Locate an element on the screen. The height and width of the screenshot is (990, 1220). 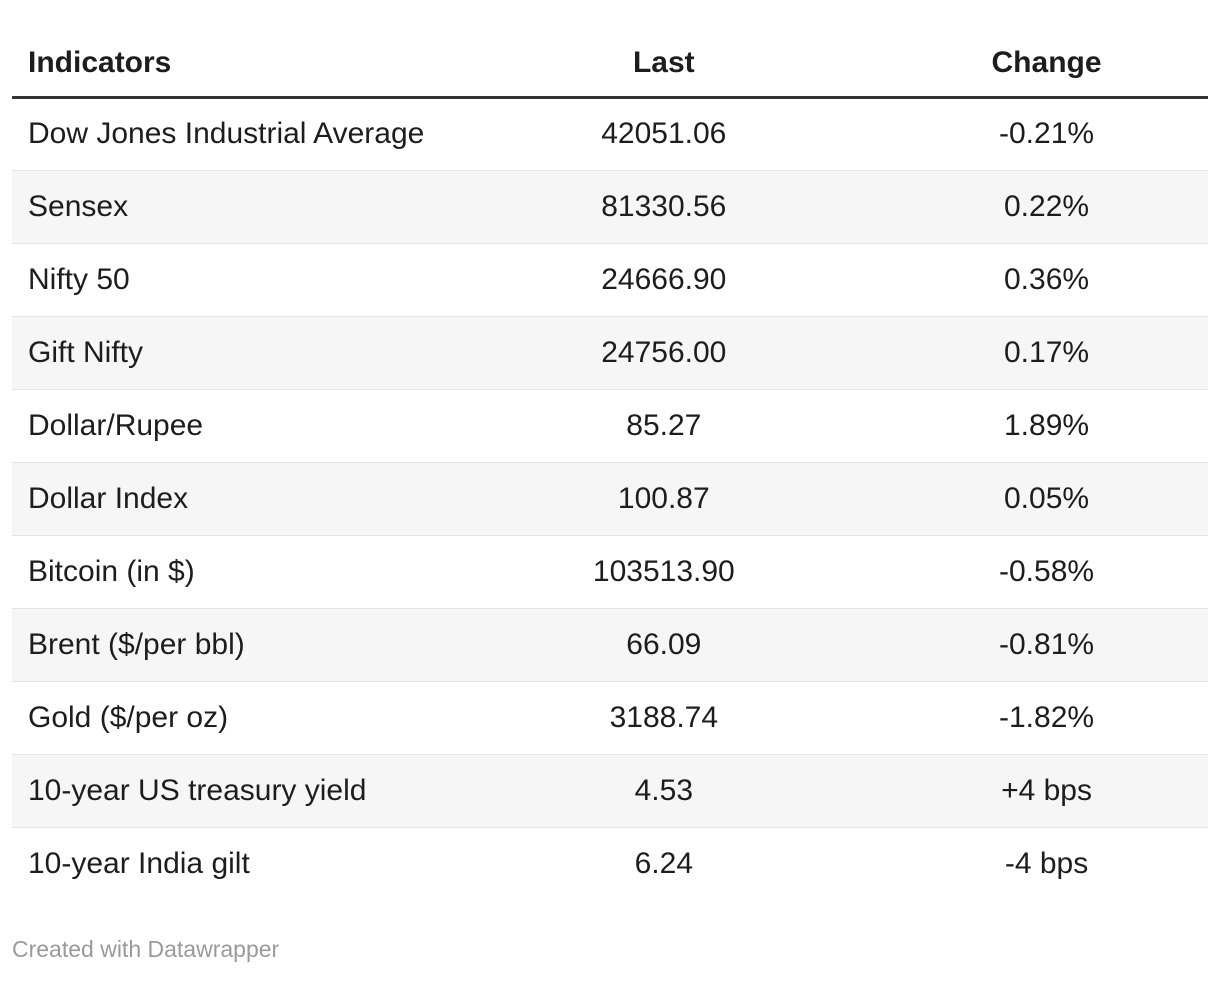
indicator-cell: Nifty 50 is located at coordinates (79, 279).